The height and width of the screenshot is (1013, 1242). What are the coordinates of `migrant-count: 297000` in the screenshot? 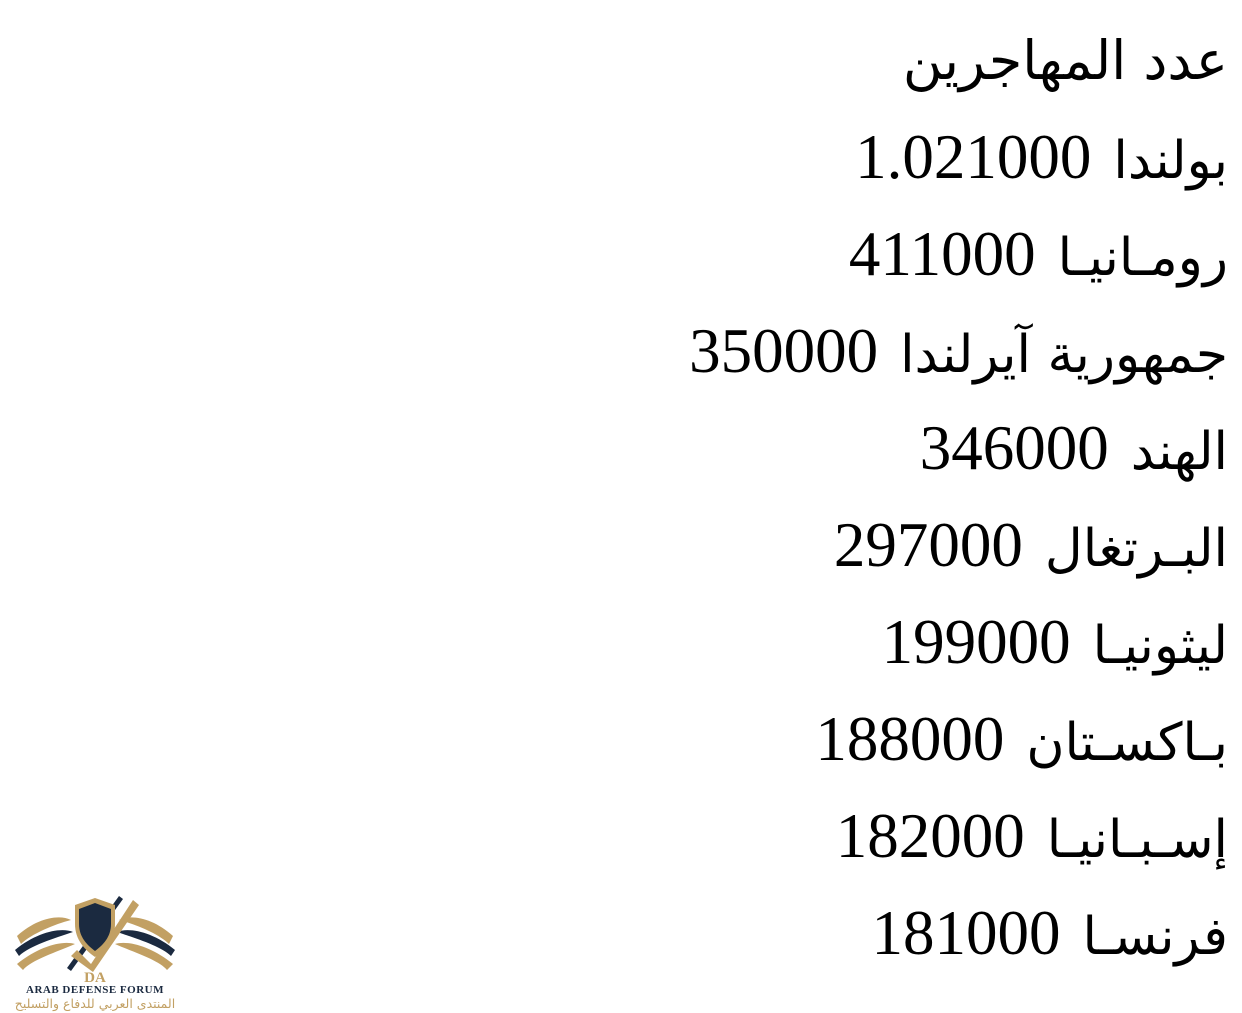 It's located at (928, 545).